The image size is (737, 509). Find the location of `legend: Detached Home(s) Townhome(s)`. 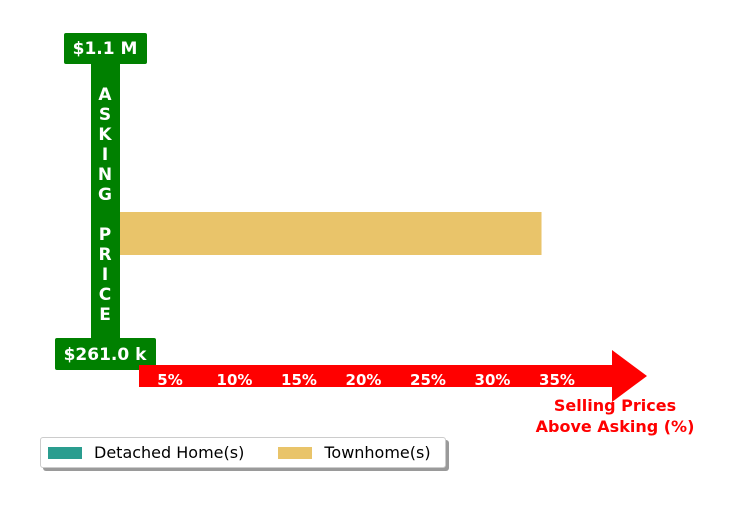

legend: Detached Home(s) Townhome(s) is located at coordinates (243, 452).